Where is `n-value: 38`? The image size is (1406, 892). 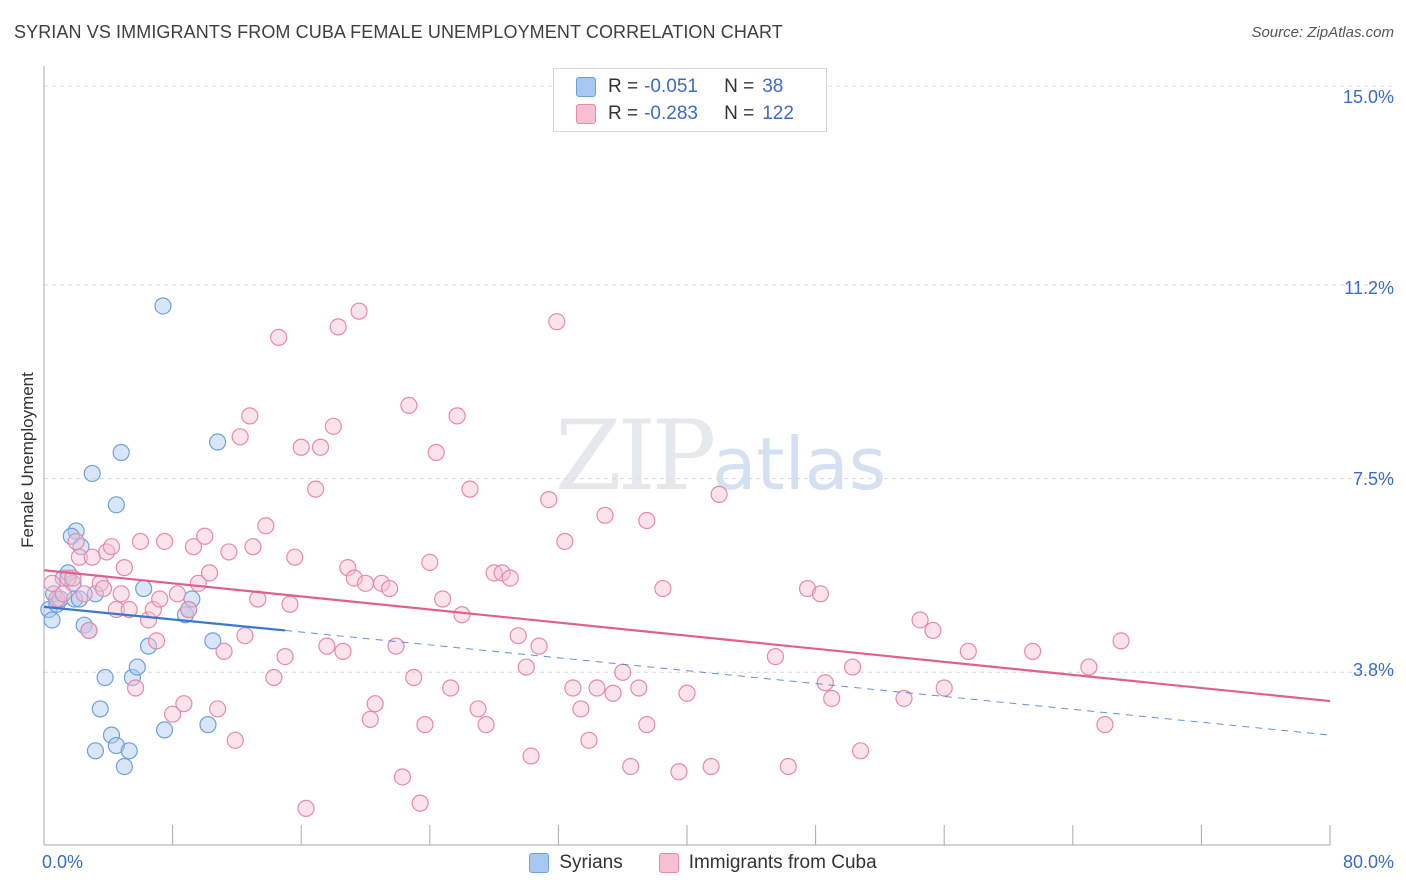
n-value: 38 is located at coordinates (773, 86).